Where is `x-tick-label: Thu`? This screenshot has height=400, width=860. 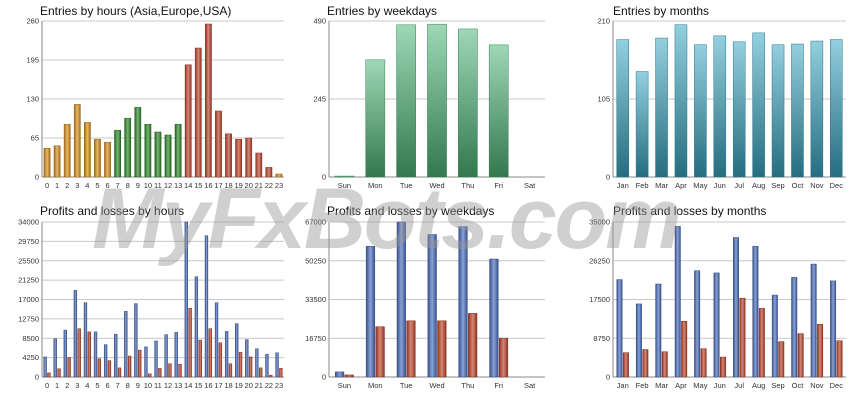 x-tick-label: Thu is located at coordinates (467, 185).